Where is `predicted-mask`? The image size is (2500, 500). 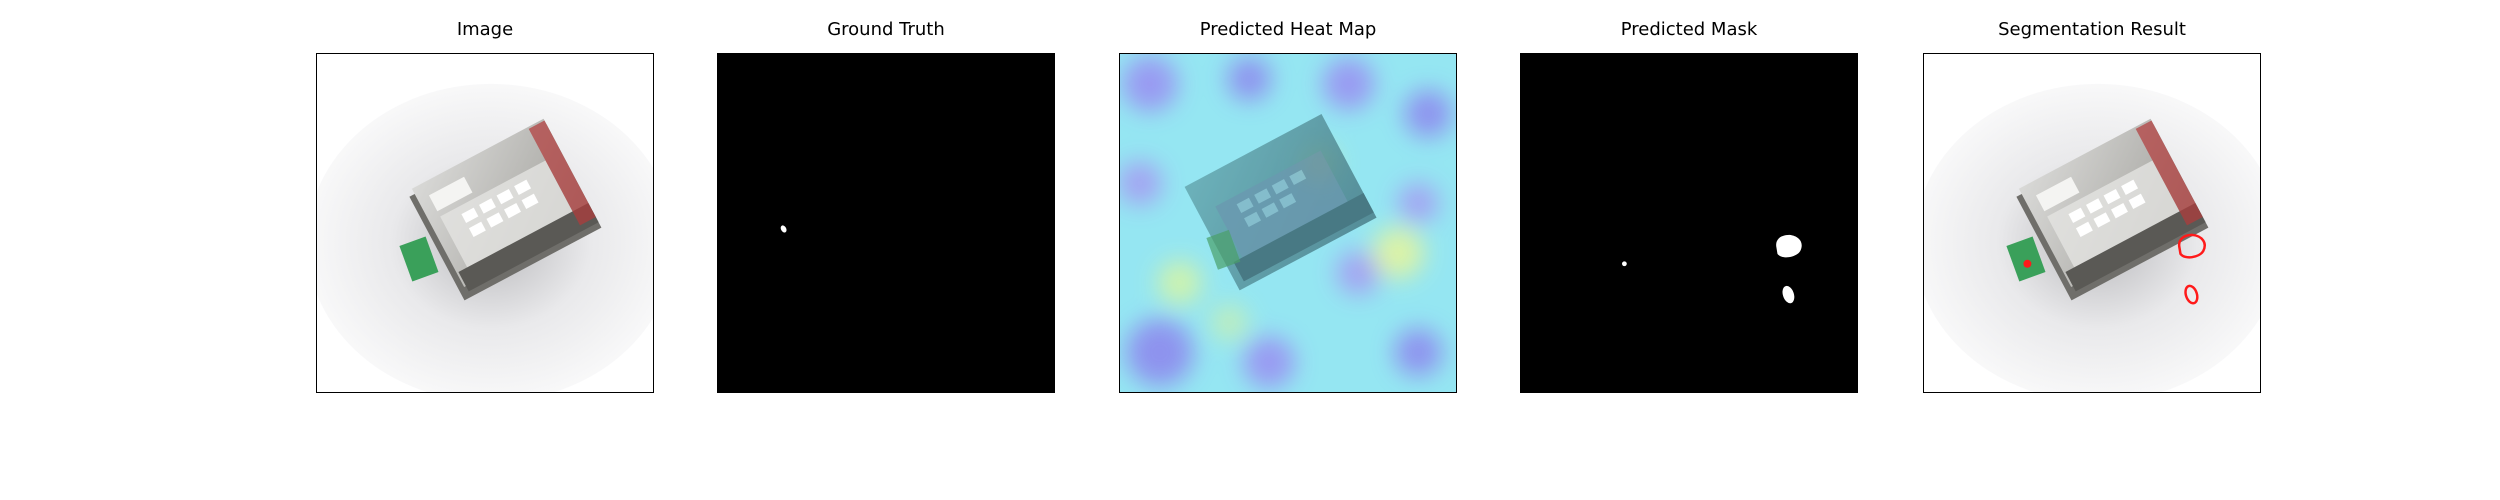
predicted-mask is located at coordinates (1689, 223).